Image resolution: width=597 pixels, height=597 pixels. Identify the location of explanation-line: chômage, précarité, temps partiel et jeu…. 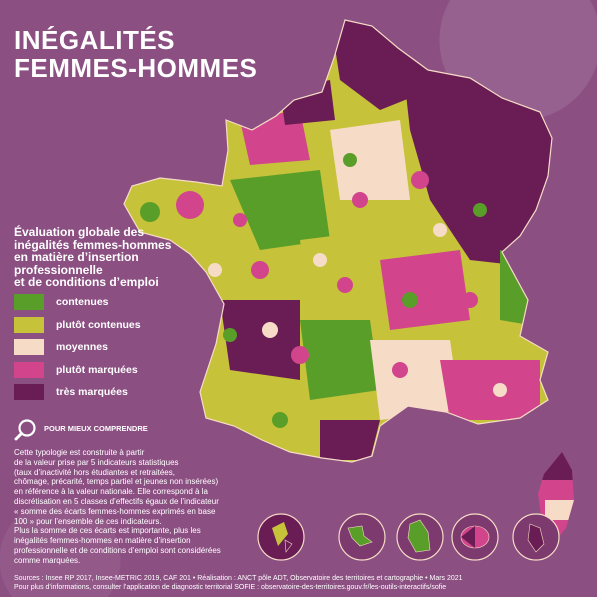
(116, 482).